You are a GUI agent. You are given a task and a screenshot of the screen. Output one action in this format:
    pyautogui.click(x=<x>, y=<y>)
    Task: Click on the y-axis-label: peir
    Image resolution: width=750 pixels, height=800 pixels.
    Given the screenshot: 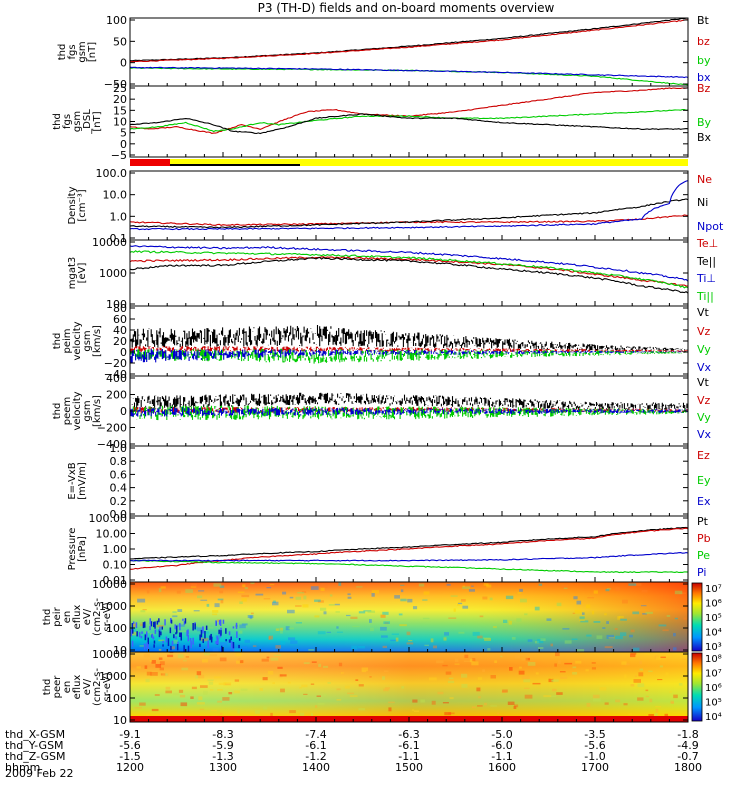 What is the action you would take?
    pyautogui.click(x=57, y=616)
    